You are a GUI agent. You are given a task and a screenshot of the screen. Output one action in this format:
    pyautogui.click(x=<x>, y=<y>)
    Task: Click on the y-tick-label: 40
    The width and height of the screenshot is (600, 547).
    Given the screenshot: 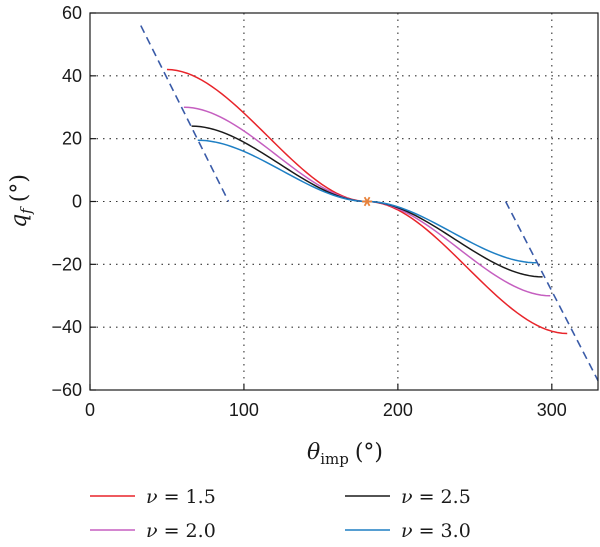 What is the action you would take?
    pyautogui.click(x=72, y=76)
    